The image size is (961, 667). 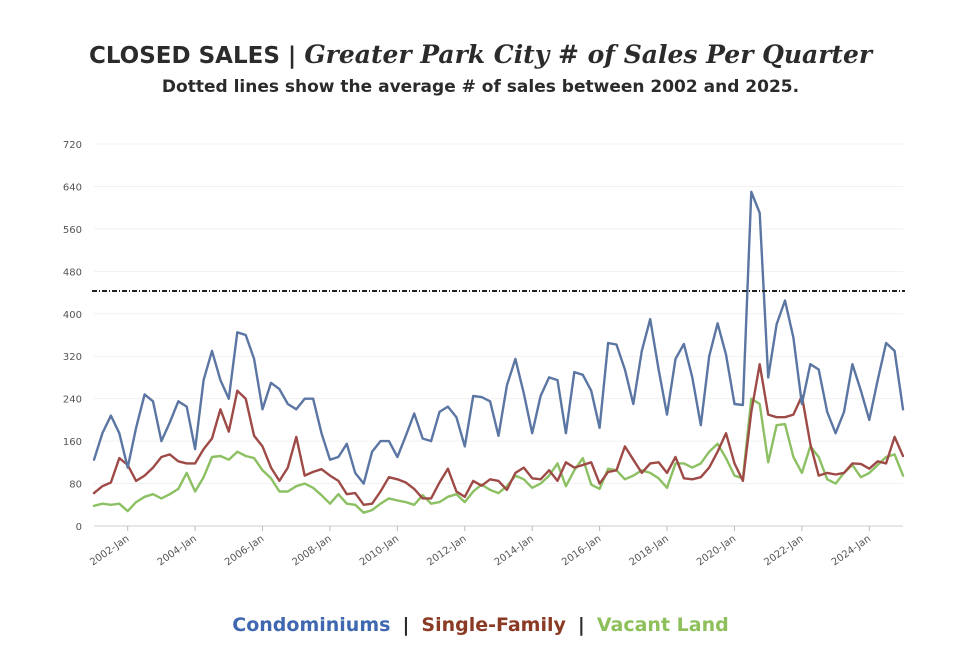 I want to click on y-tick-label: 400, so click(x=72, y=315).